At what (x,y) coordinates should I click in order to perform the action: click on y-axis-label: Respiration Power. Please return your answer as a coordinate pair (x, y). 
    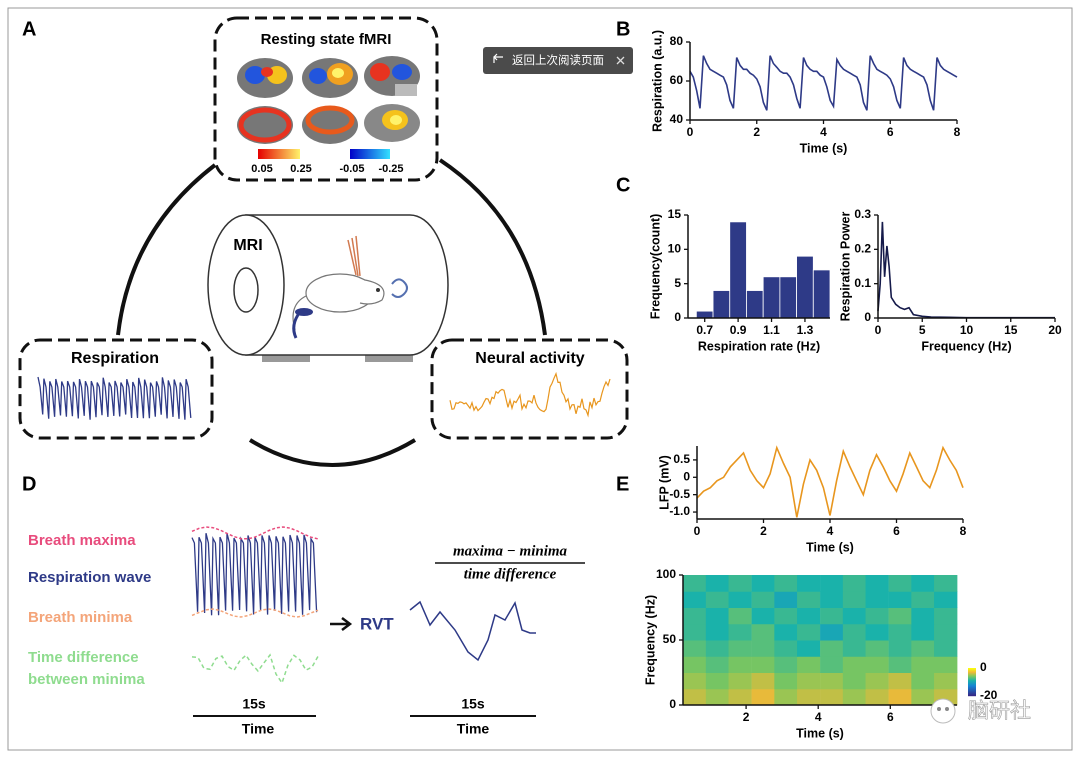
    Looking at the image, I should click on (845, 266).